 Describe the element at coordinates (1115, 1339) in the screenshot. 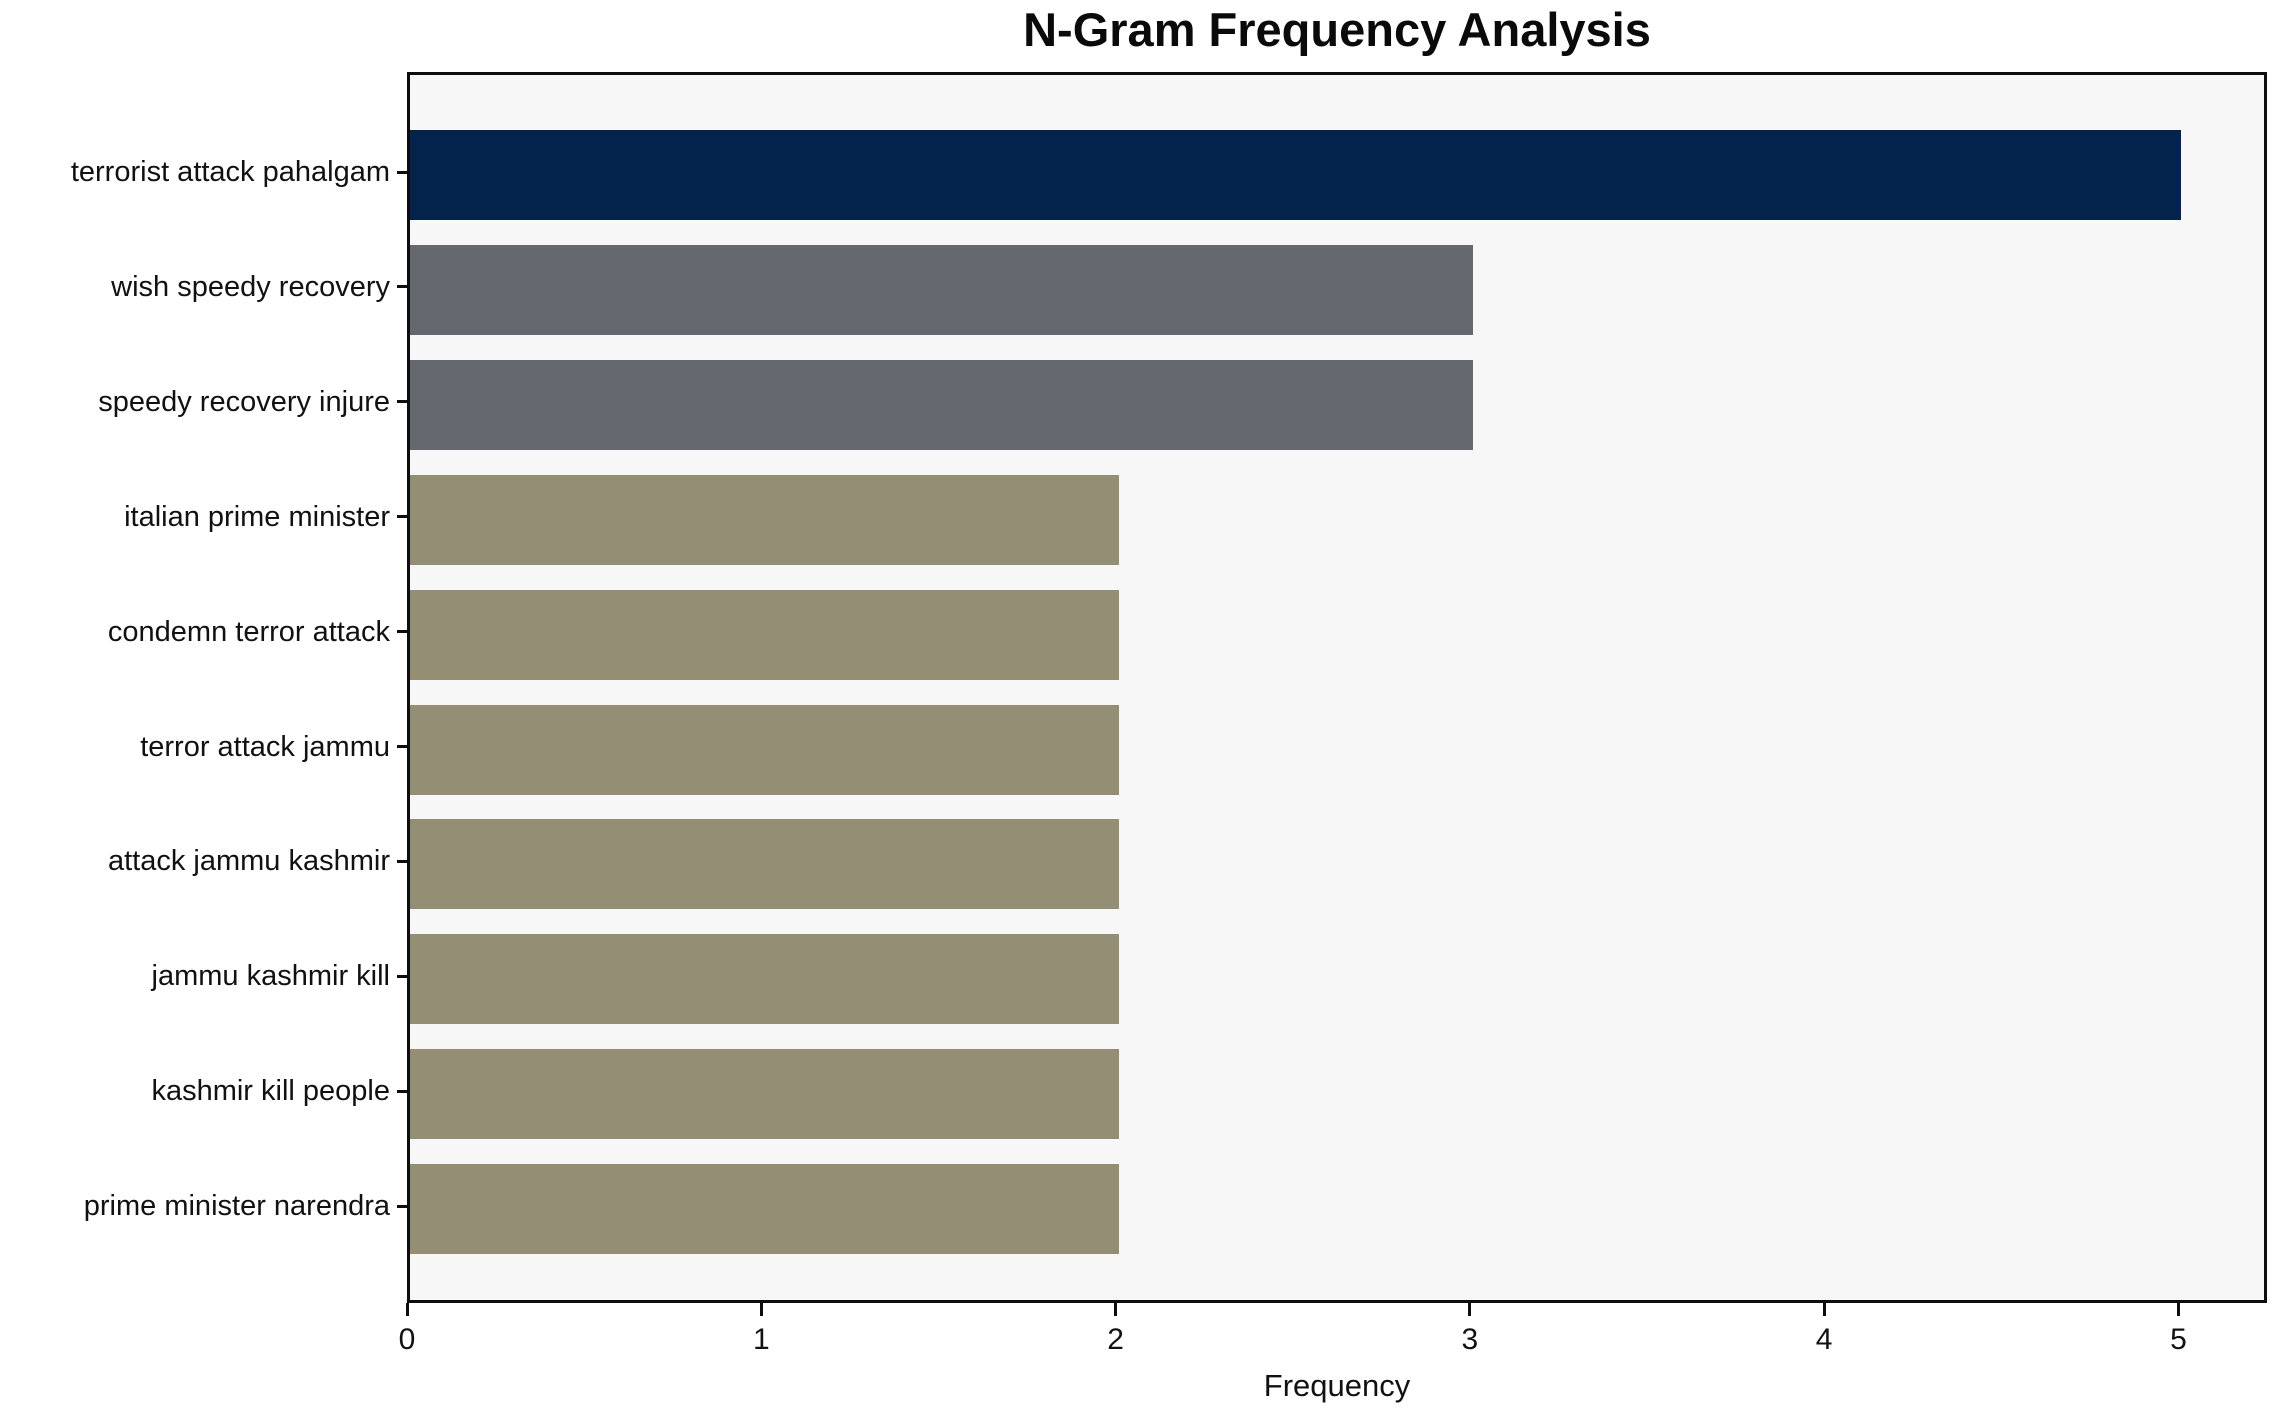

I see `x-tick-label: 2` at that location.